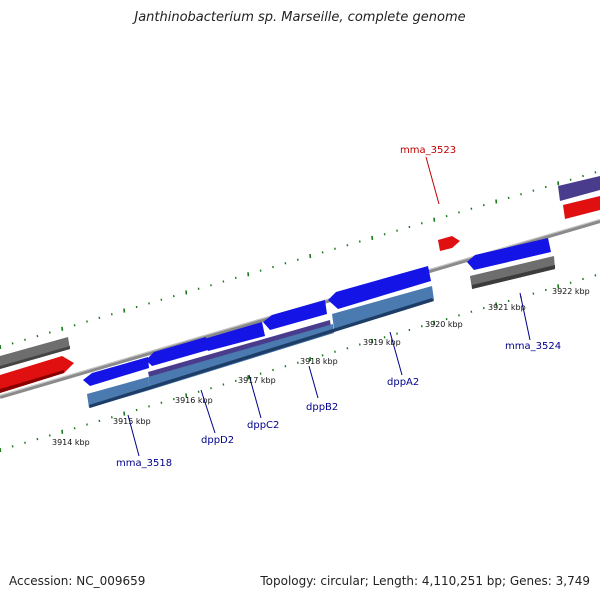 Image resolution: width=600 pixels, height=600 pixels. Describe the element at coordinates (581, 207) in the screenshot. I see `forward-gene-right` at that location.